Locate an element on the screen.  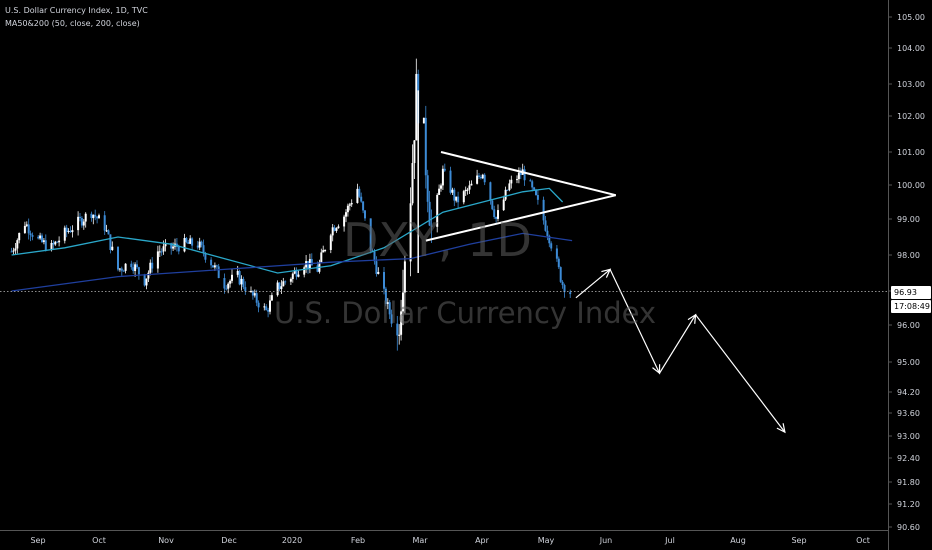
price-tick-label: 103.00 is located at coordinates (911, 84).